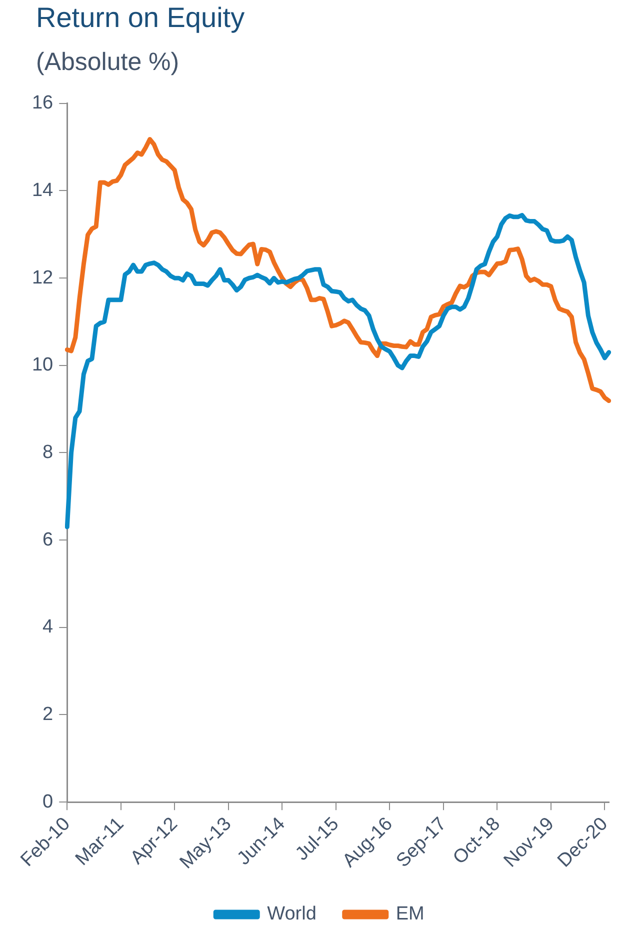 The height and width of the screenshot is (934, 628). I want to click on y-tick-label: 0, so click(48, 801).